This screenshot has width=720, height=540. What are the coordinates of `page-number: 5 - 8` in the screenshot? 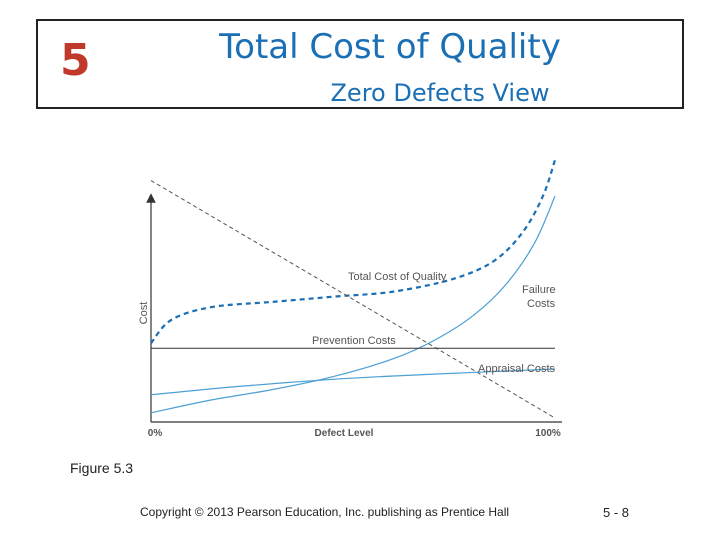 It's located at (616, 512).